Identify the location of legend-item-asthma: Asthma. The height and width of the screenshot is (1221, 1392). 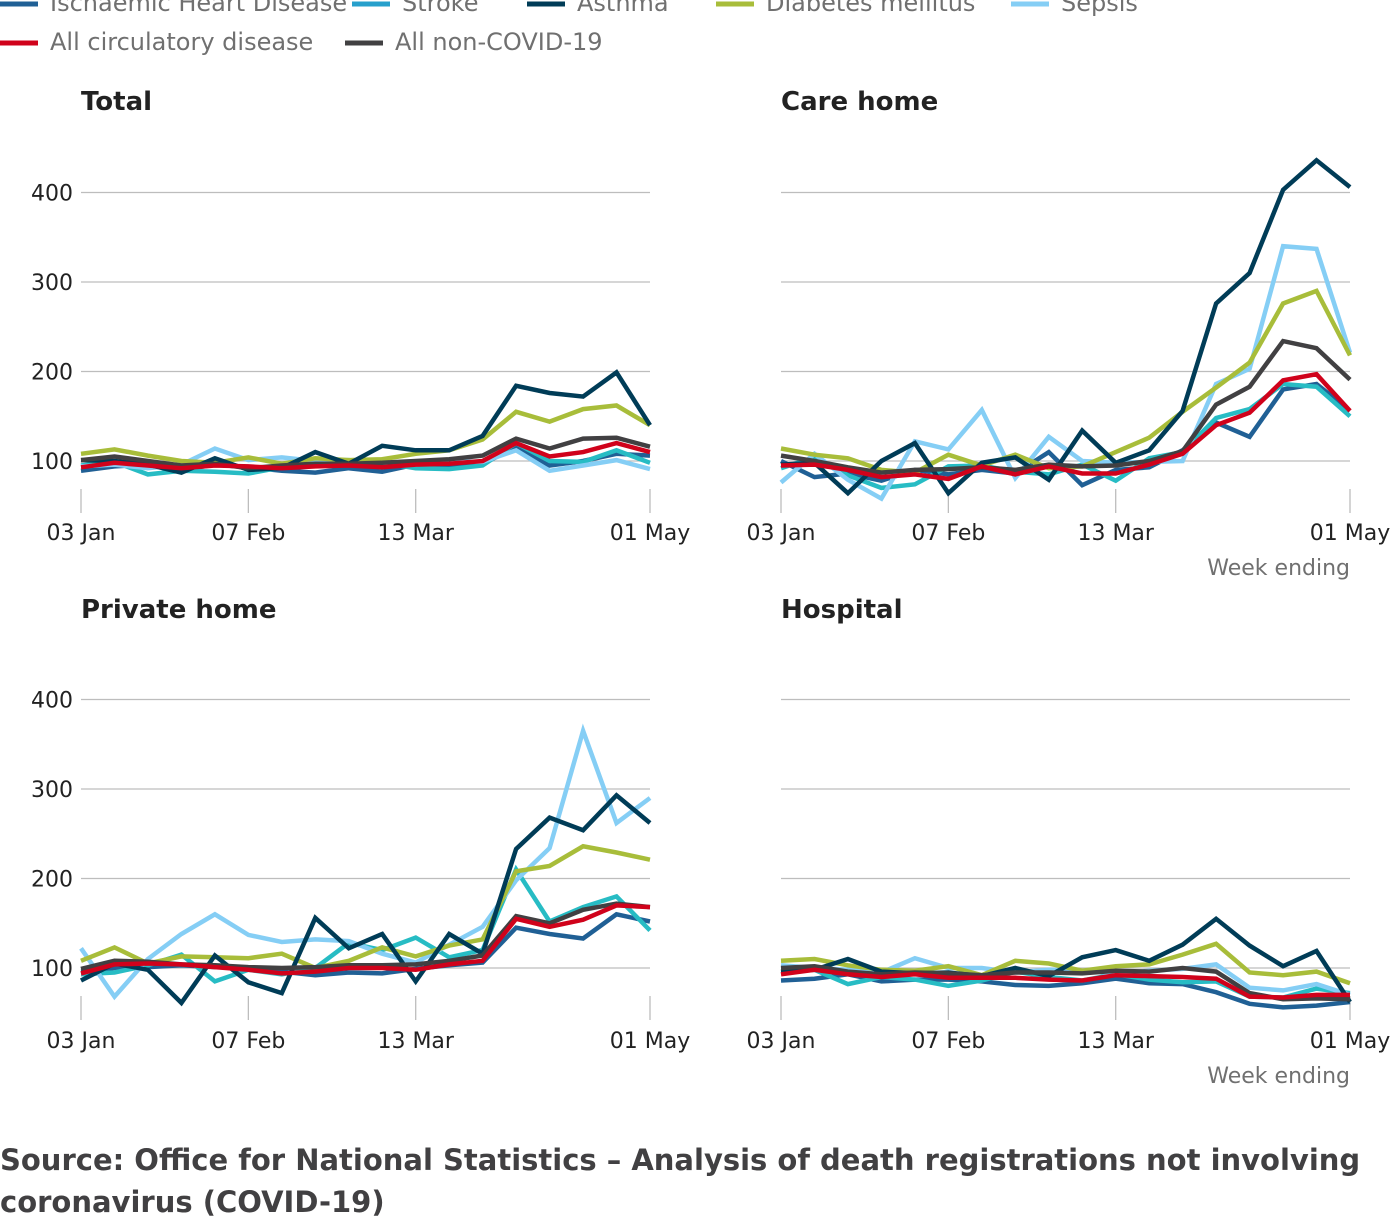
(598, 8).